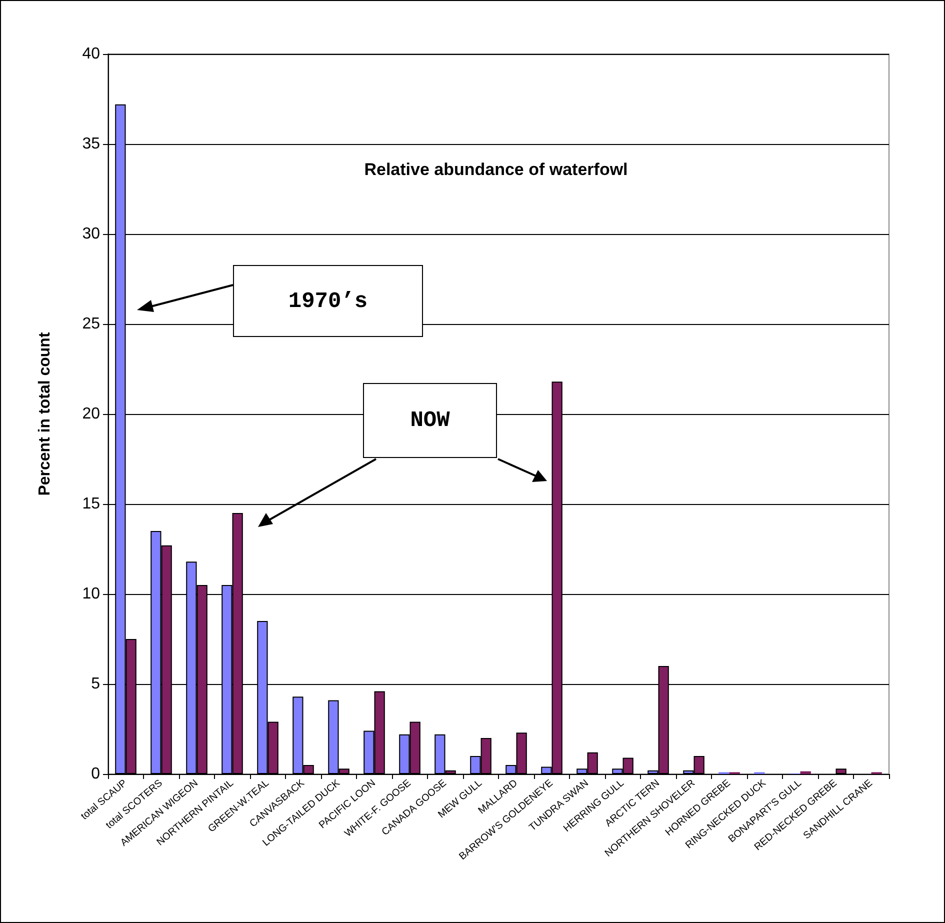 The image size is (945, 923). What do you see at coordinates (496, 169) in the screenshot?
I see `text: Relative abundance of waterfowl` at bounding box center [496, 169].